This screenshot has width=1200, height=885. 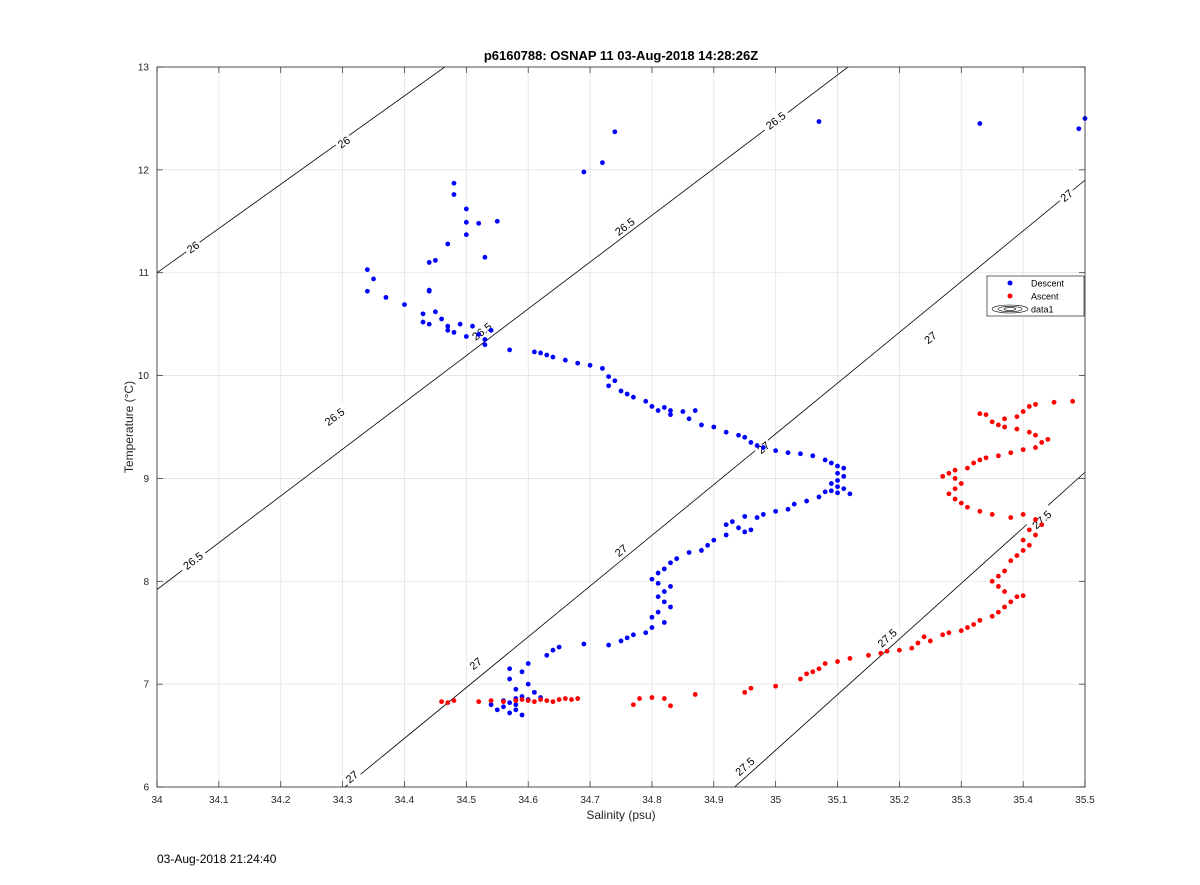 I want to click on x-tick-label: 34, so click(x=157, y=800).